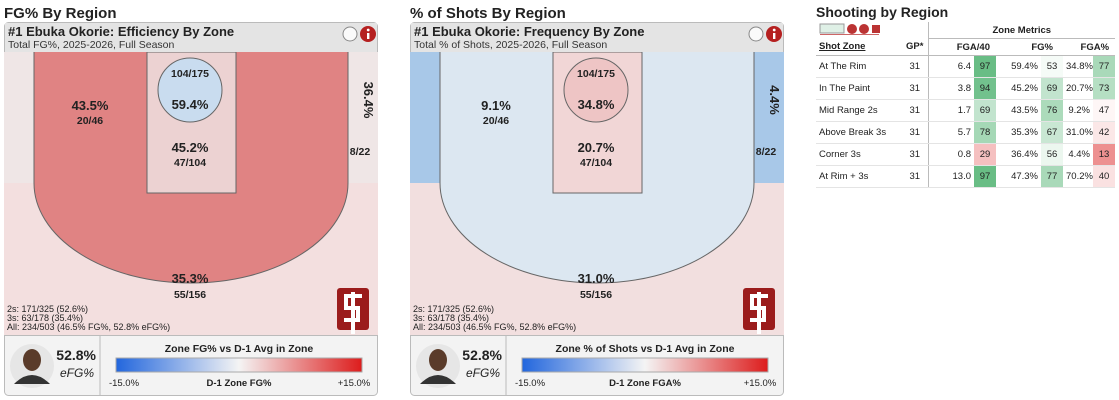 The height and width of the screenshot is (400, 1119). Describe the element at coordinates (1018, 66) in the screenshot. I see `value-cell: 59.4%` at that location.